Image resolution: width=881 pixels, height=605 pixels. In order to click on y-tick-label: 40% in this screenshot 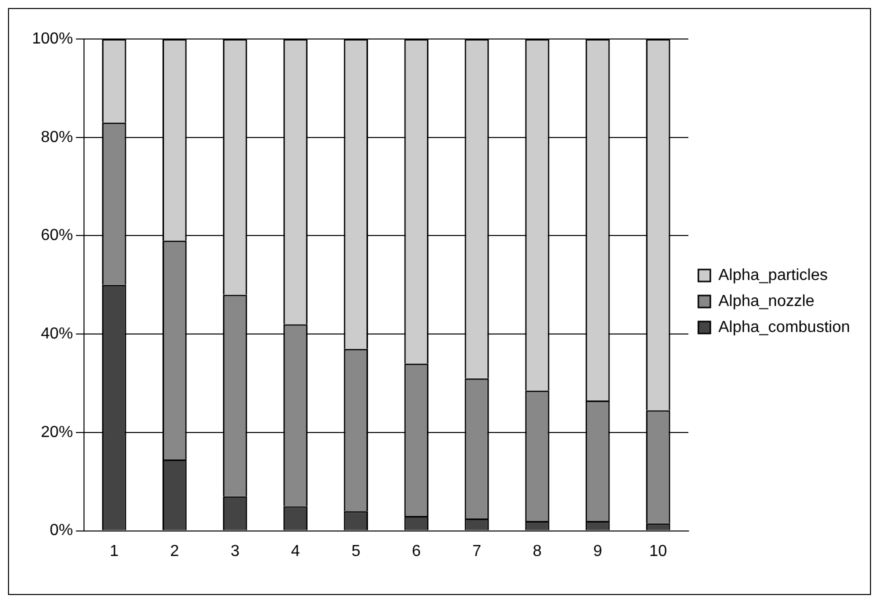, I will do `click(56, 333)`.